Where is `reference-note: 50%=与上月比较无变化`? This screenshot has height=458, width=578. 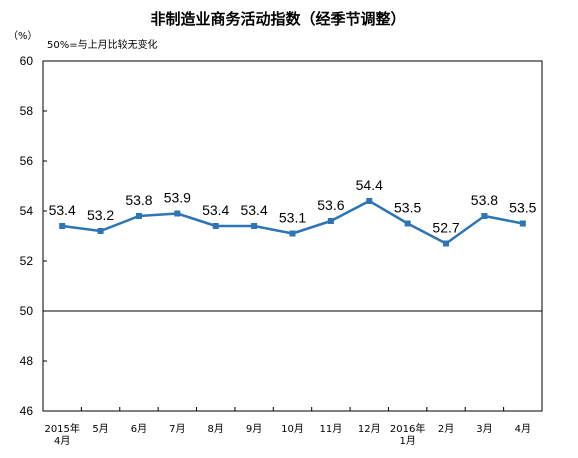
reference-note: 50%=与上月比较无变化 is located at coordinates (102, 44).